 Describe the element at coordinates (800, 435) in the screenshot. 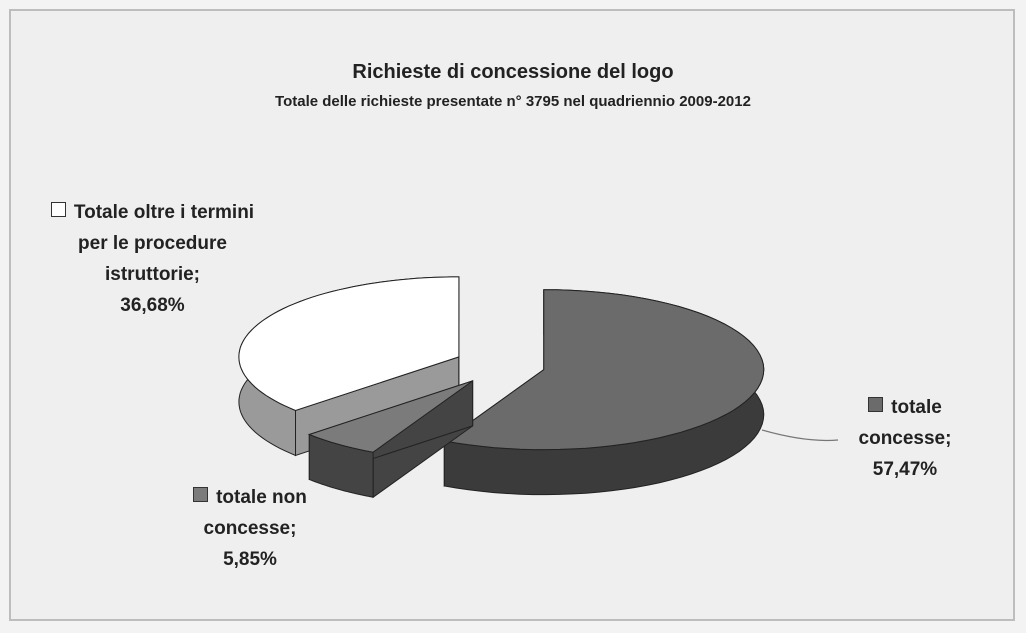

I see `leader-line` at that location.